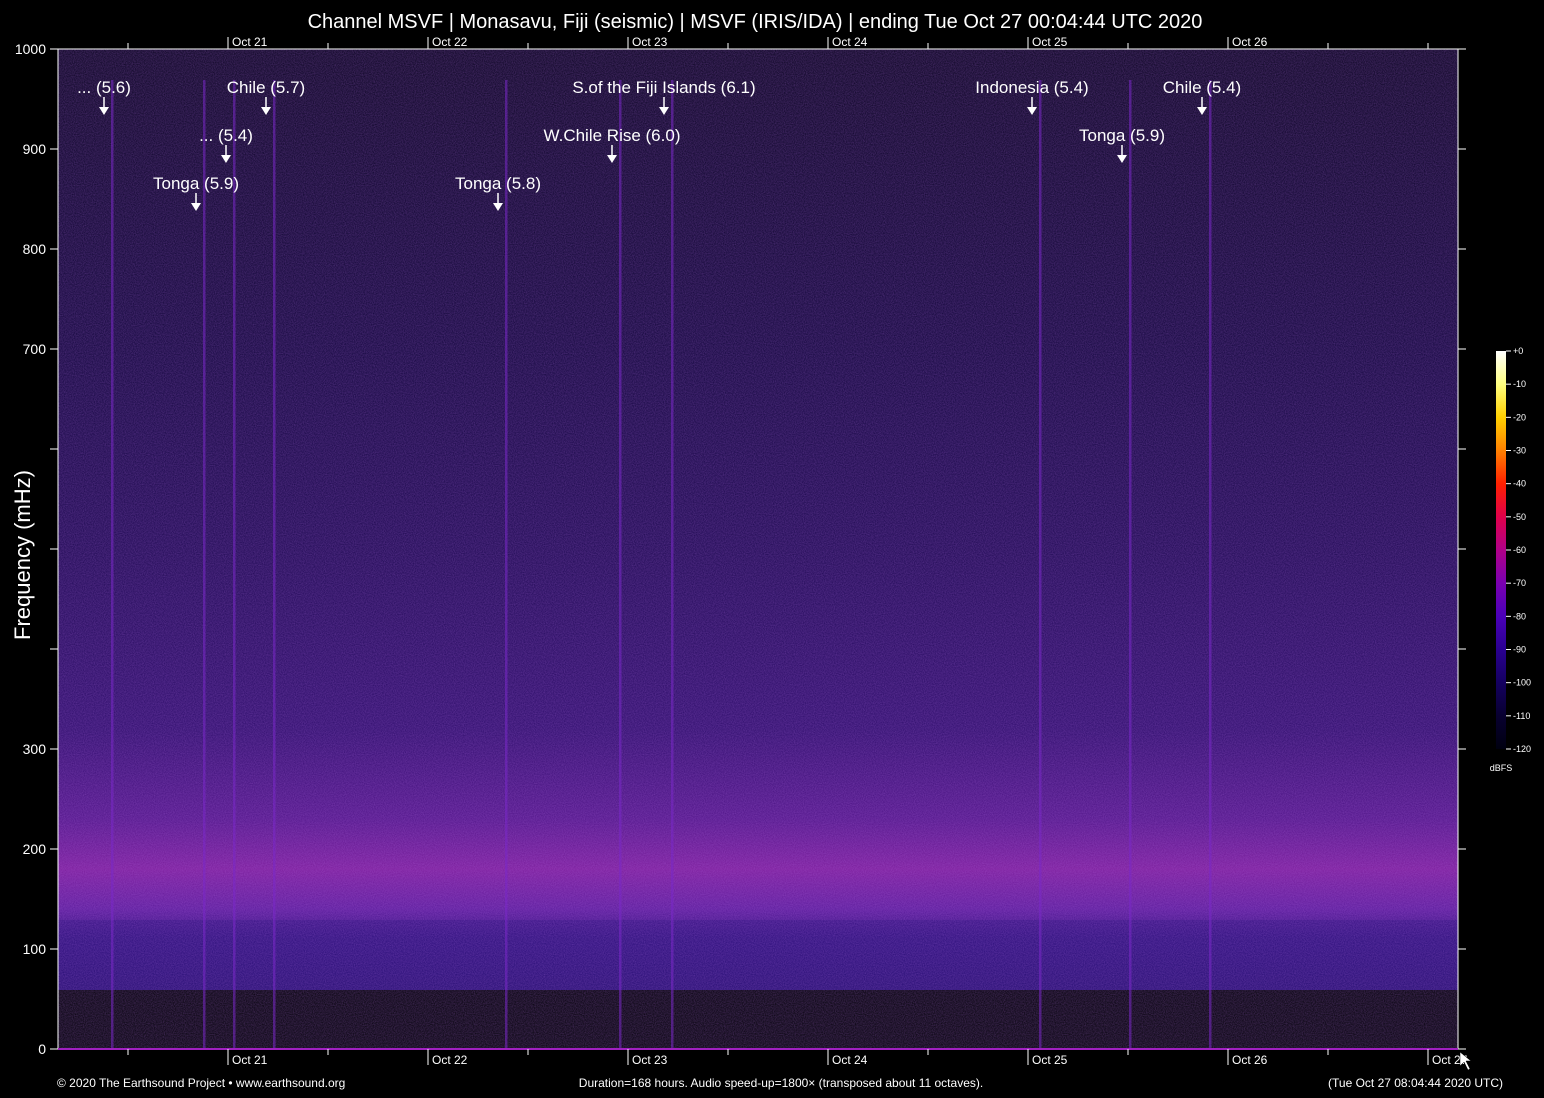  Describe the element at coordinates (22, 555) in the screenshot. I see `y-axis-label: Frequency (mHz)` at that location.